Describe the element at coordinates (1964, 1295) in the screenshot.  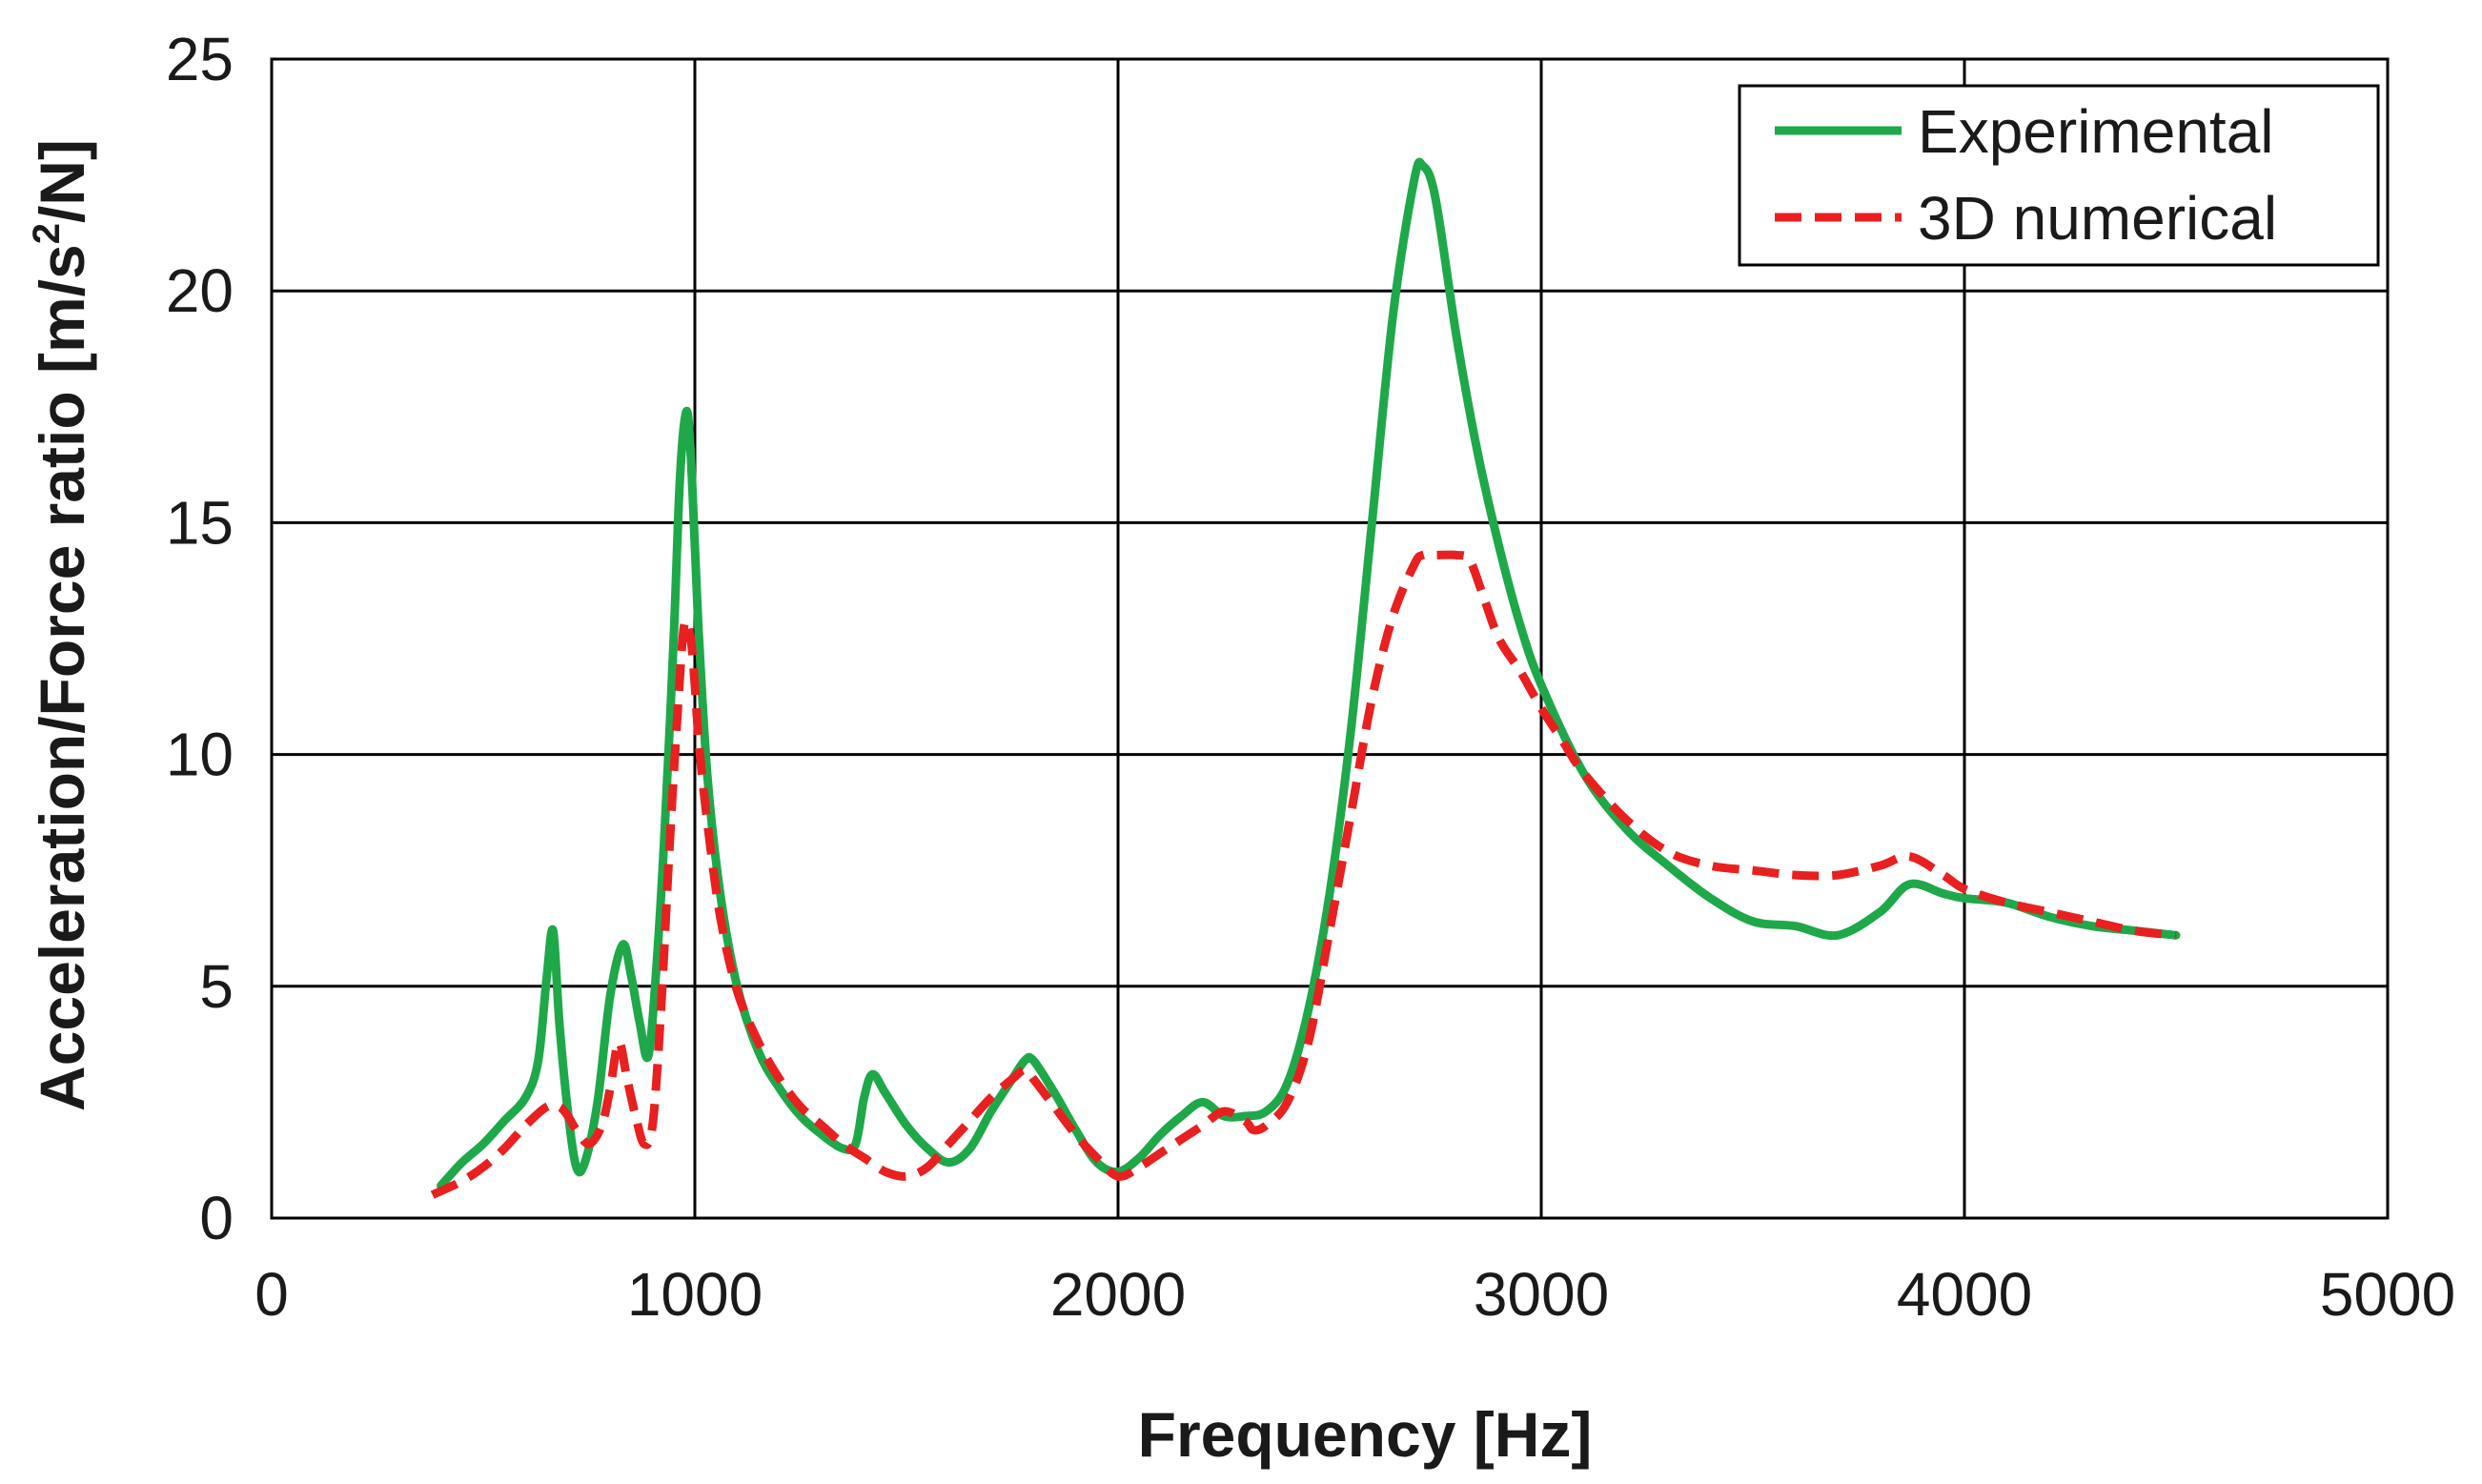
I see `x-tick-label: 4000` at that location.